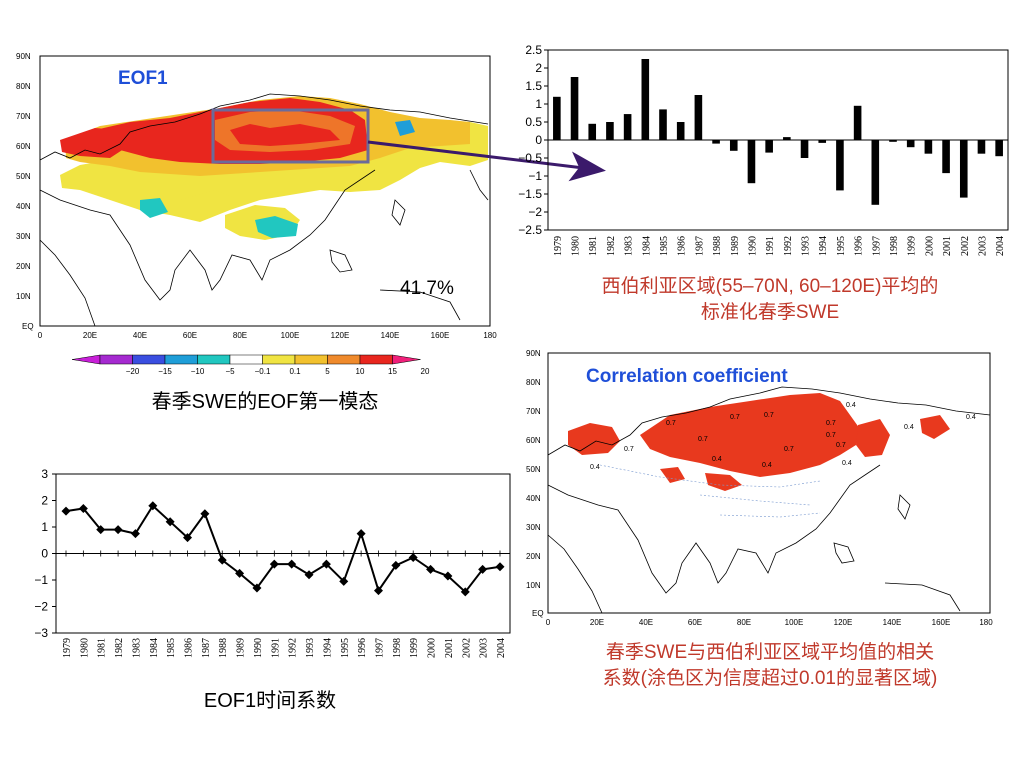 This screenshot has width=1024, height=768. I want to click on line-point-1996, so click(361, 534).